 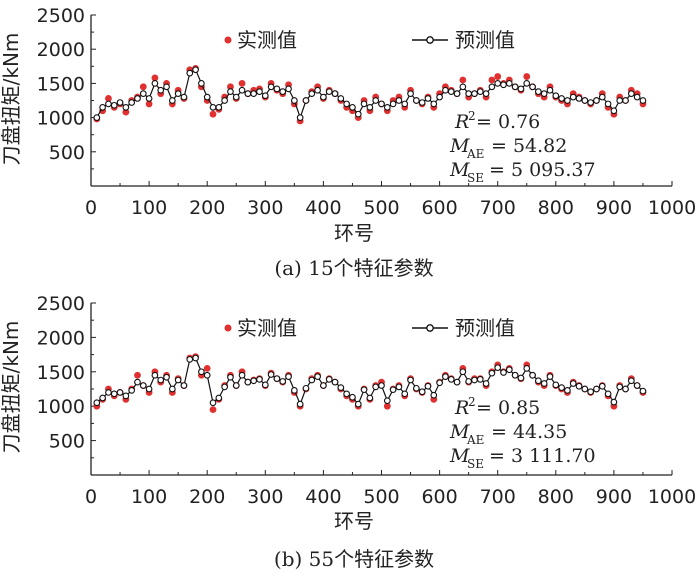 I want to click on metrics-a: R 2 = 0.76 M AE = 54.82 M SE = 5 095.37, so click(x=522, y=147).